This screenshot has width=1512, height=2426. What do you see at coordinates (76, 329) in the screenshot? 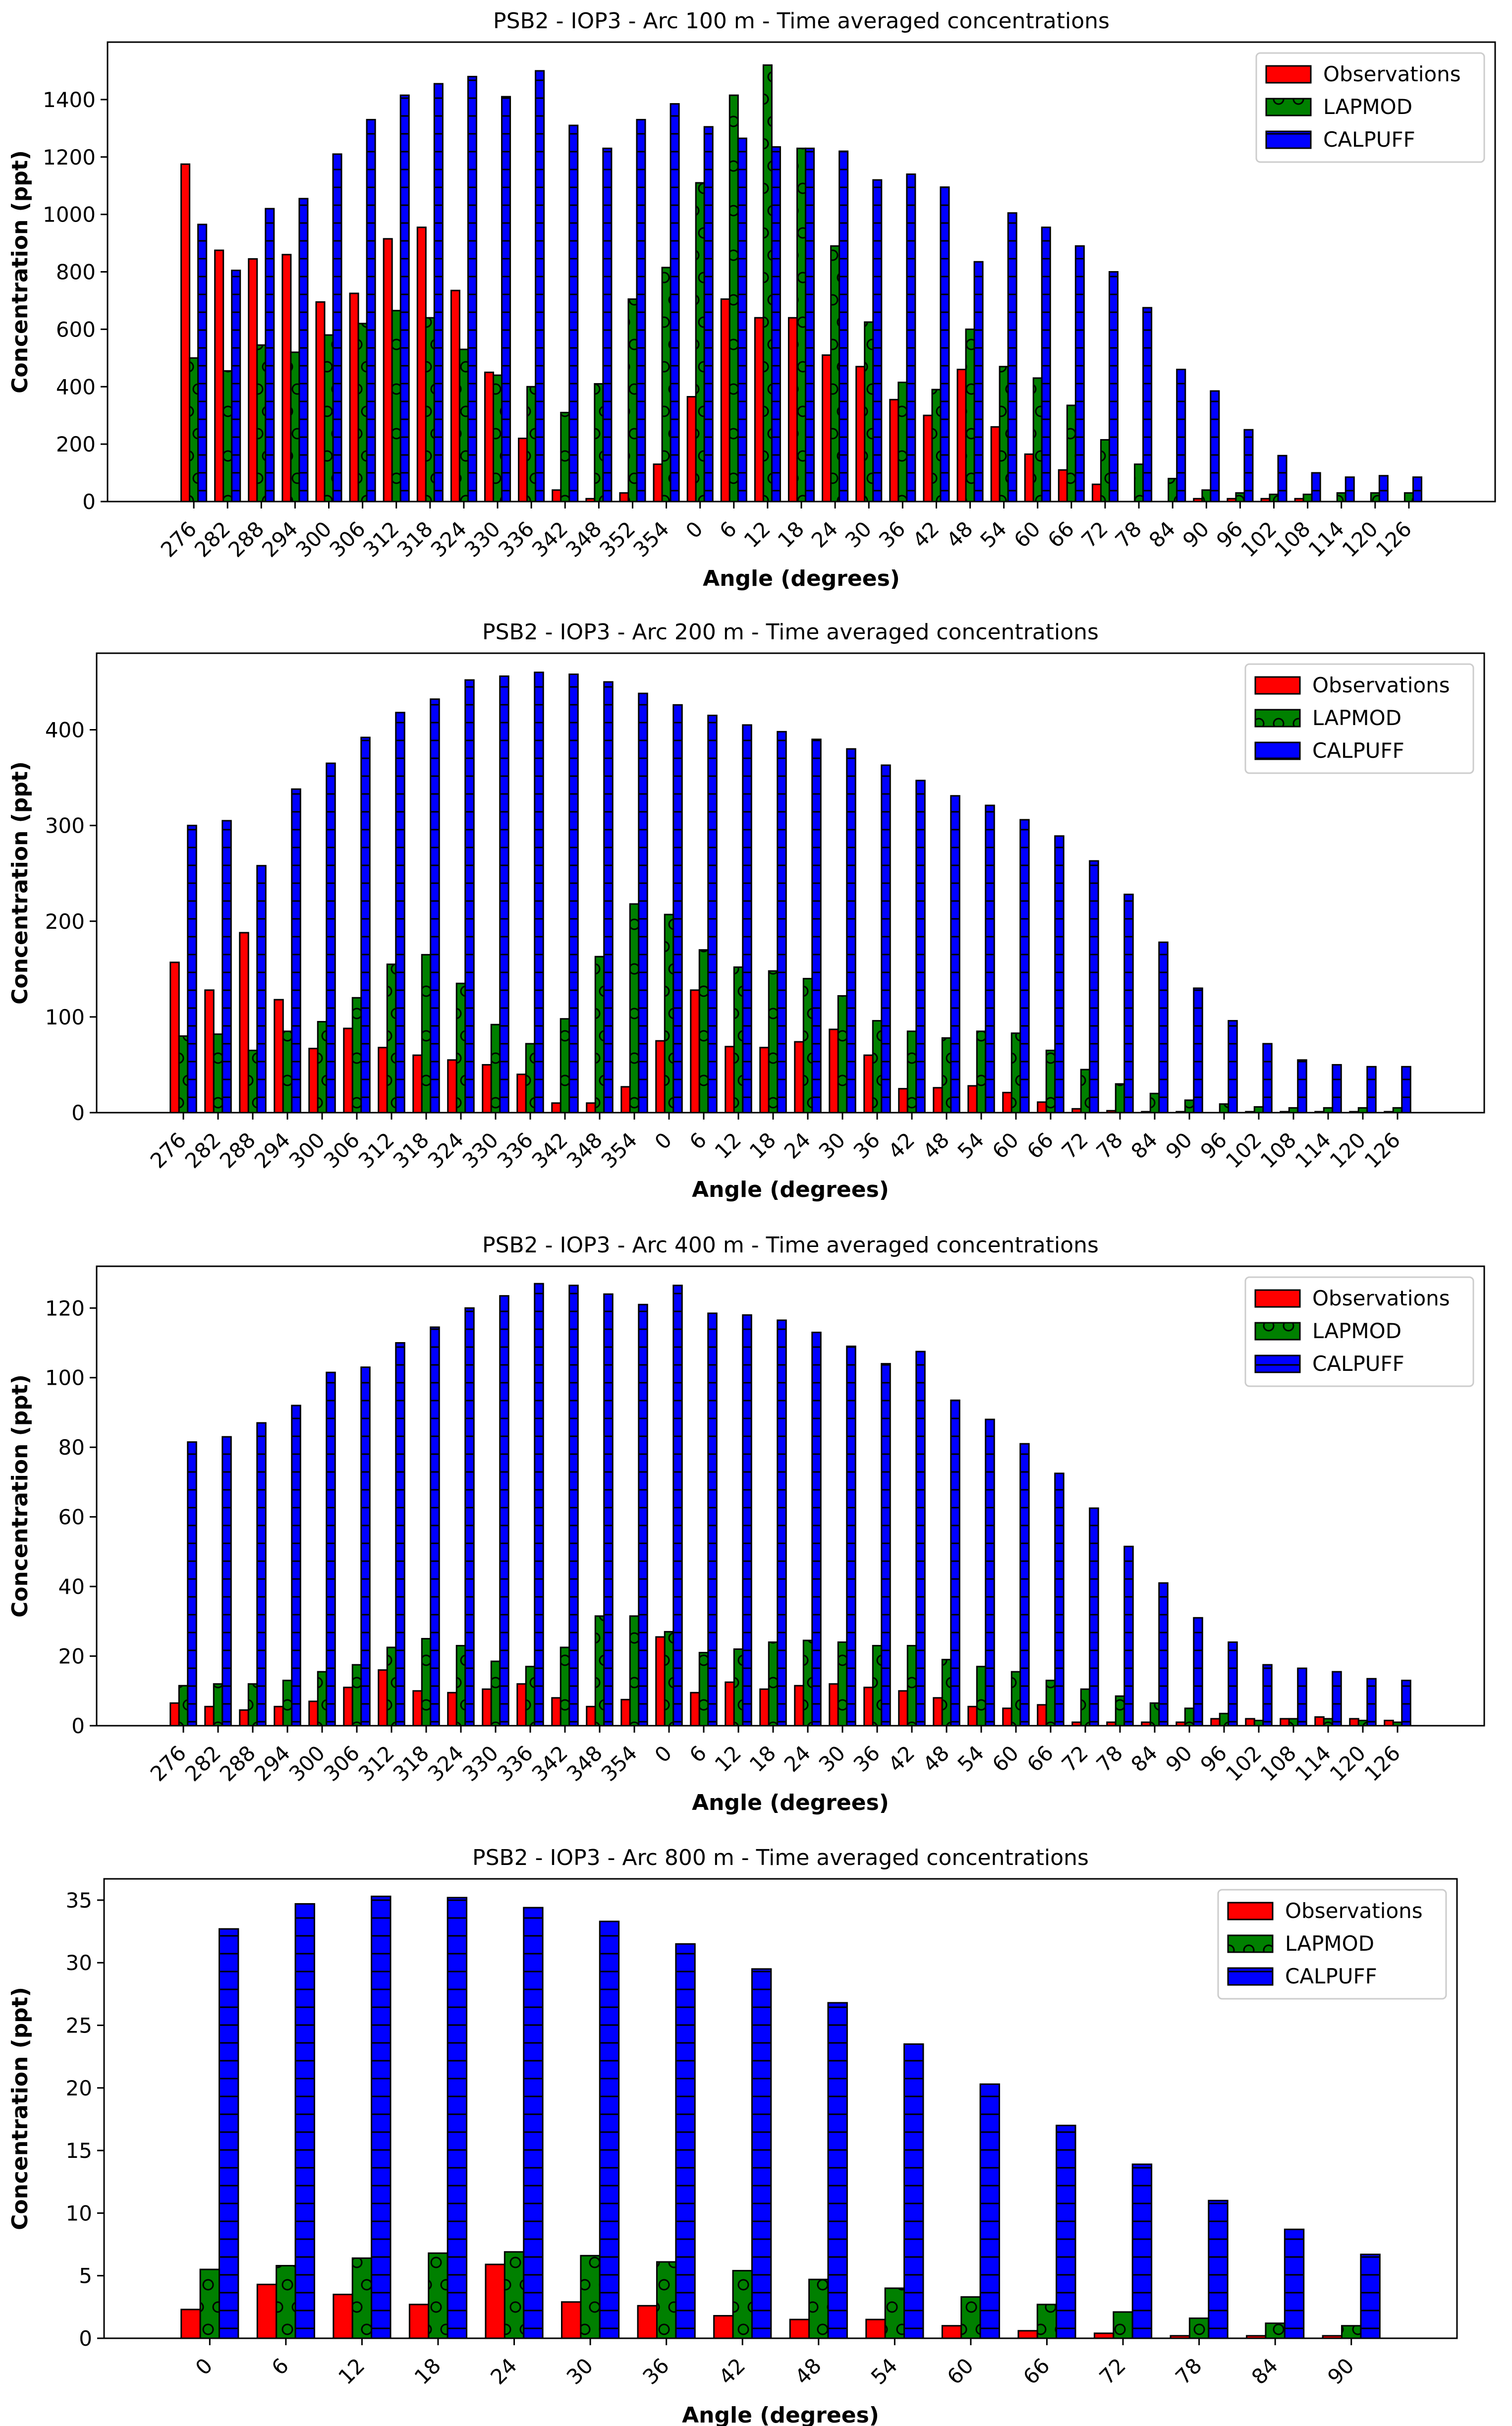
I see `y-tick-label: 600` at bounding box center [76, 329].